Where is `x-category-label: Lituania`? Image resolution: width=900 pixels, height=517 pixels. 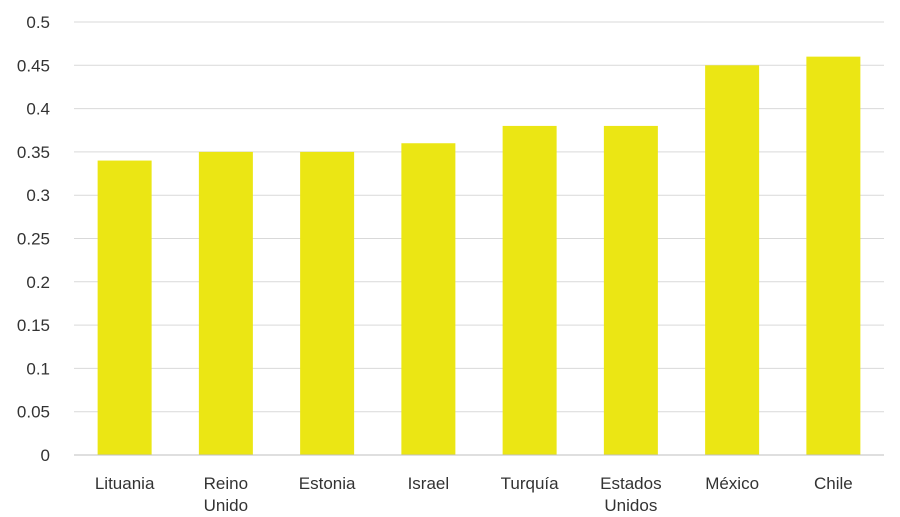 x-category-label: Lituania is located at coordinates (125, 483).